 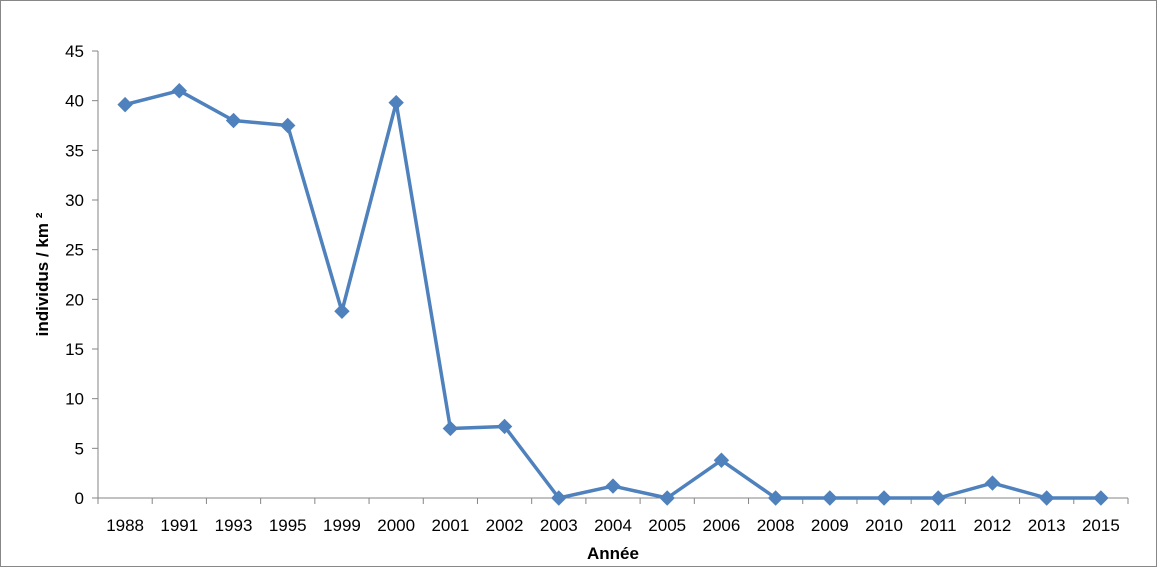 I want to click on x-tick-label: 2010, so click(x=884, y=525).